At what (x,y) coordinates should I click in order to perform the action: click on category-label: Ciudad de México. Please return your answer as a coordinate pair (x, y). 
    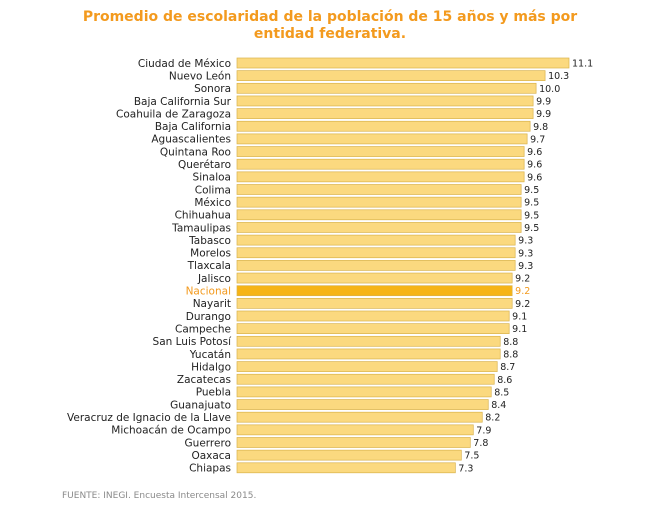
    Looking at the image, I should click on (184, 64).